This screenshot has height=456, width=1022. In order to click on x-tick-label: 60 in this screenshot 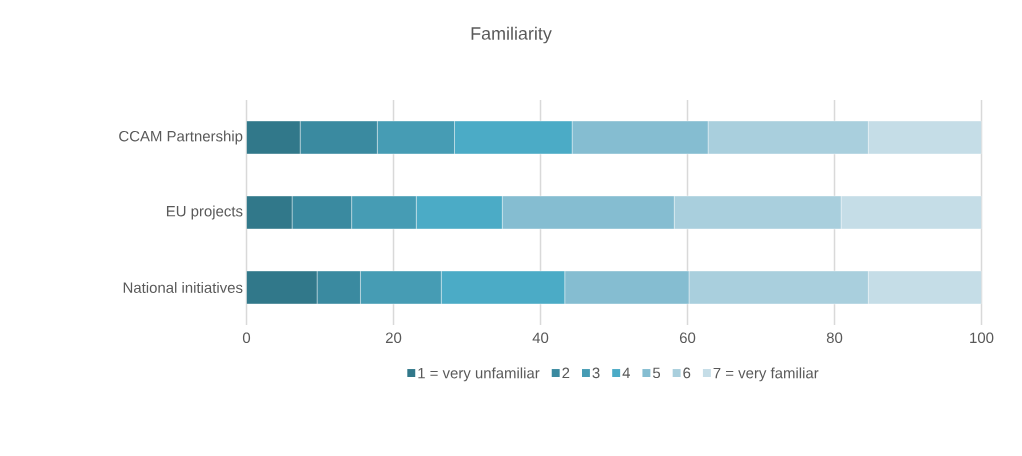, I will do `click(687, 338)`.